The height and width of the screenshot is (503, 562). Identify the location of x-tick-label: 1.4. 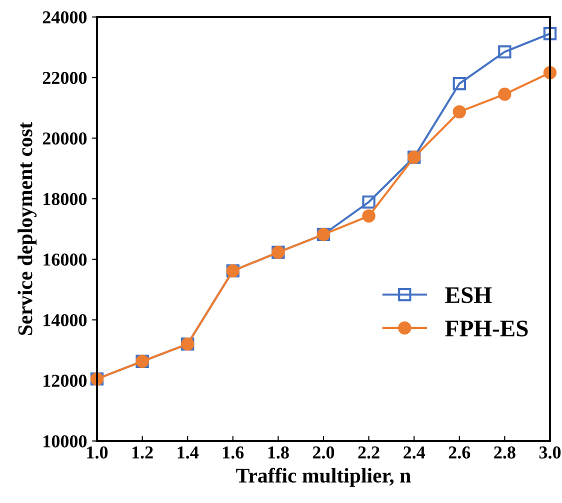
(188, 452).